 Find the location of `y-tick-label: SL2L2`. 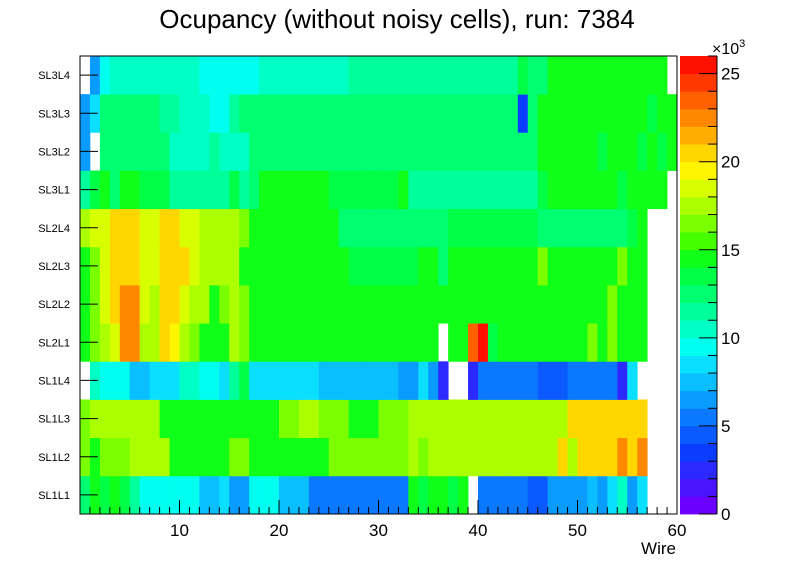

y-tick-label: SL2L2 is located at coordinates (54, 305).